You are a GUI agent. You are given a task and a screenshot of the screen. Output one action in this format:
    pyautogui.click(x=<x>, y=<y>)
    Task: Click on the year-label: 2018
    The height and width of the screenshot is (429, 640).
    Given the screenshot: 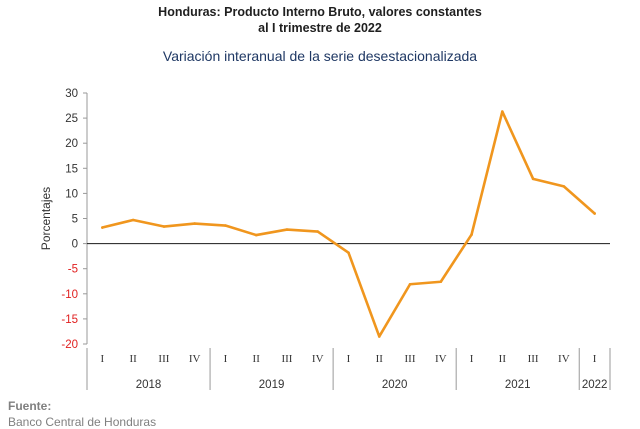 What is the action you would take?
    pyautogui.click(x=149, y=385)
    